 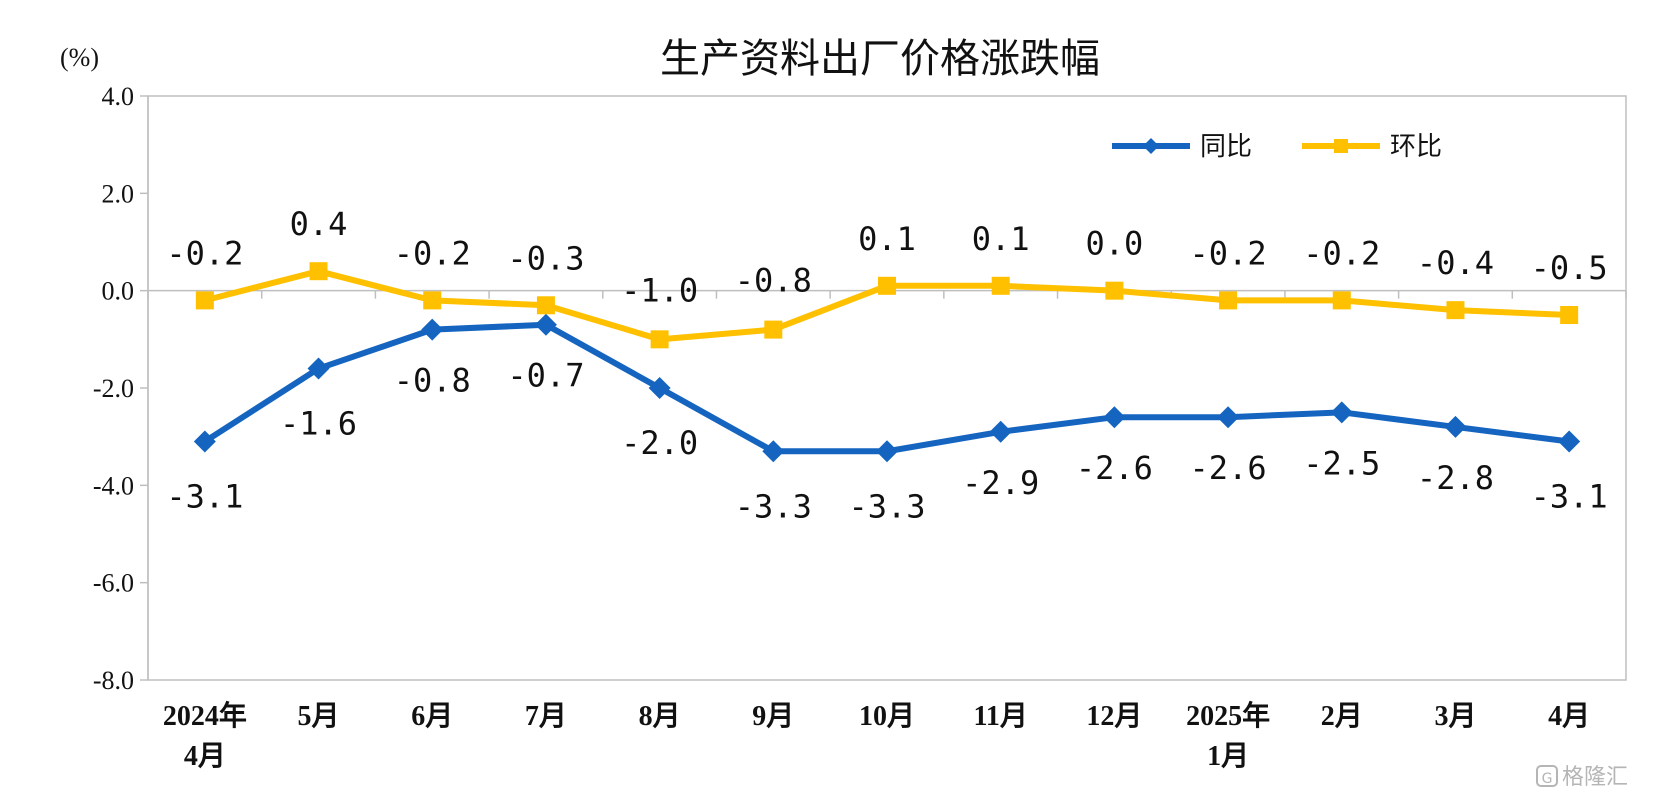 I want to click on svg-text: G, so click(x=1547, y=779).